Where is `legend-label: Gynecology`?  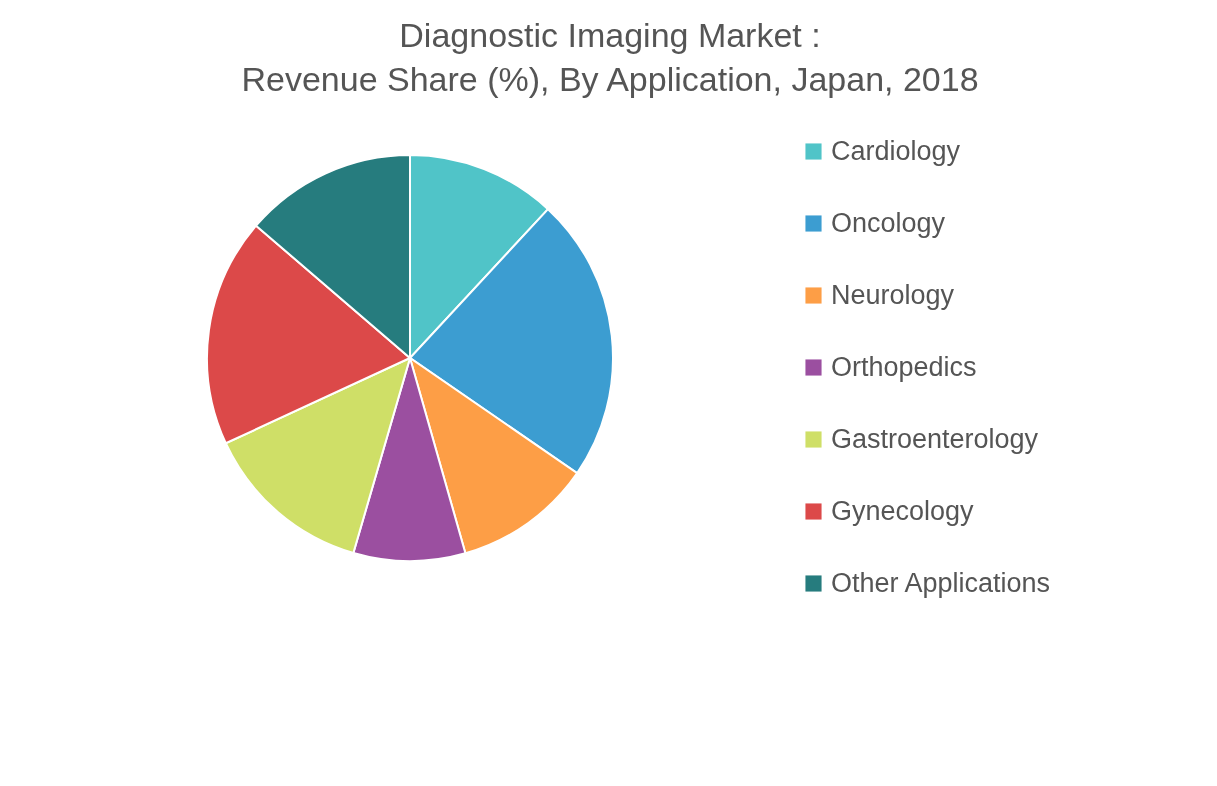
legend-label: Gynecology is located at coordinates (903, 510).